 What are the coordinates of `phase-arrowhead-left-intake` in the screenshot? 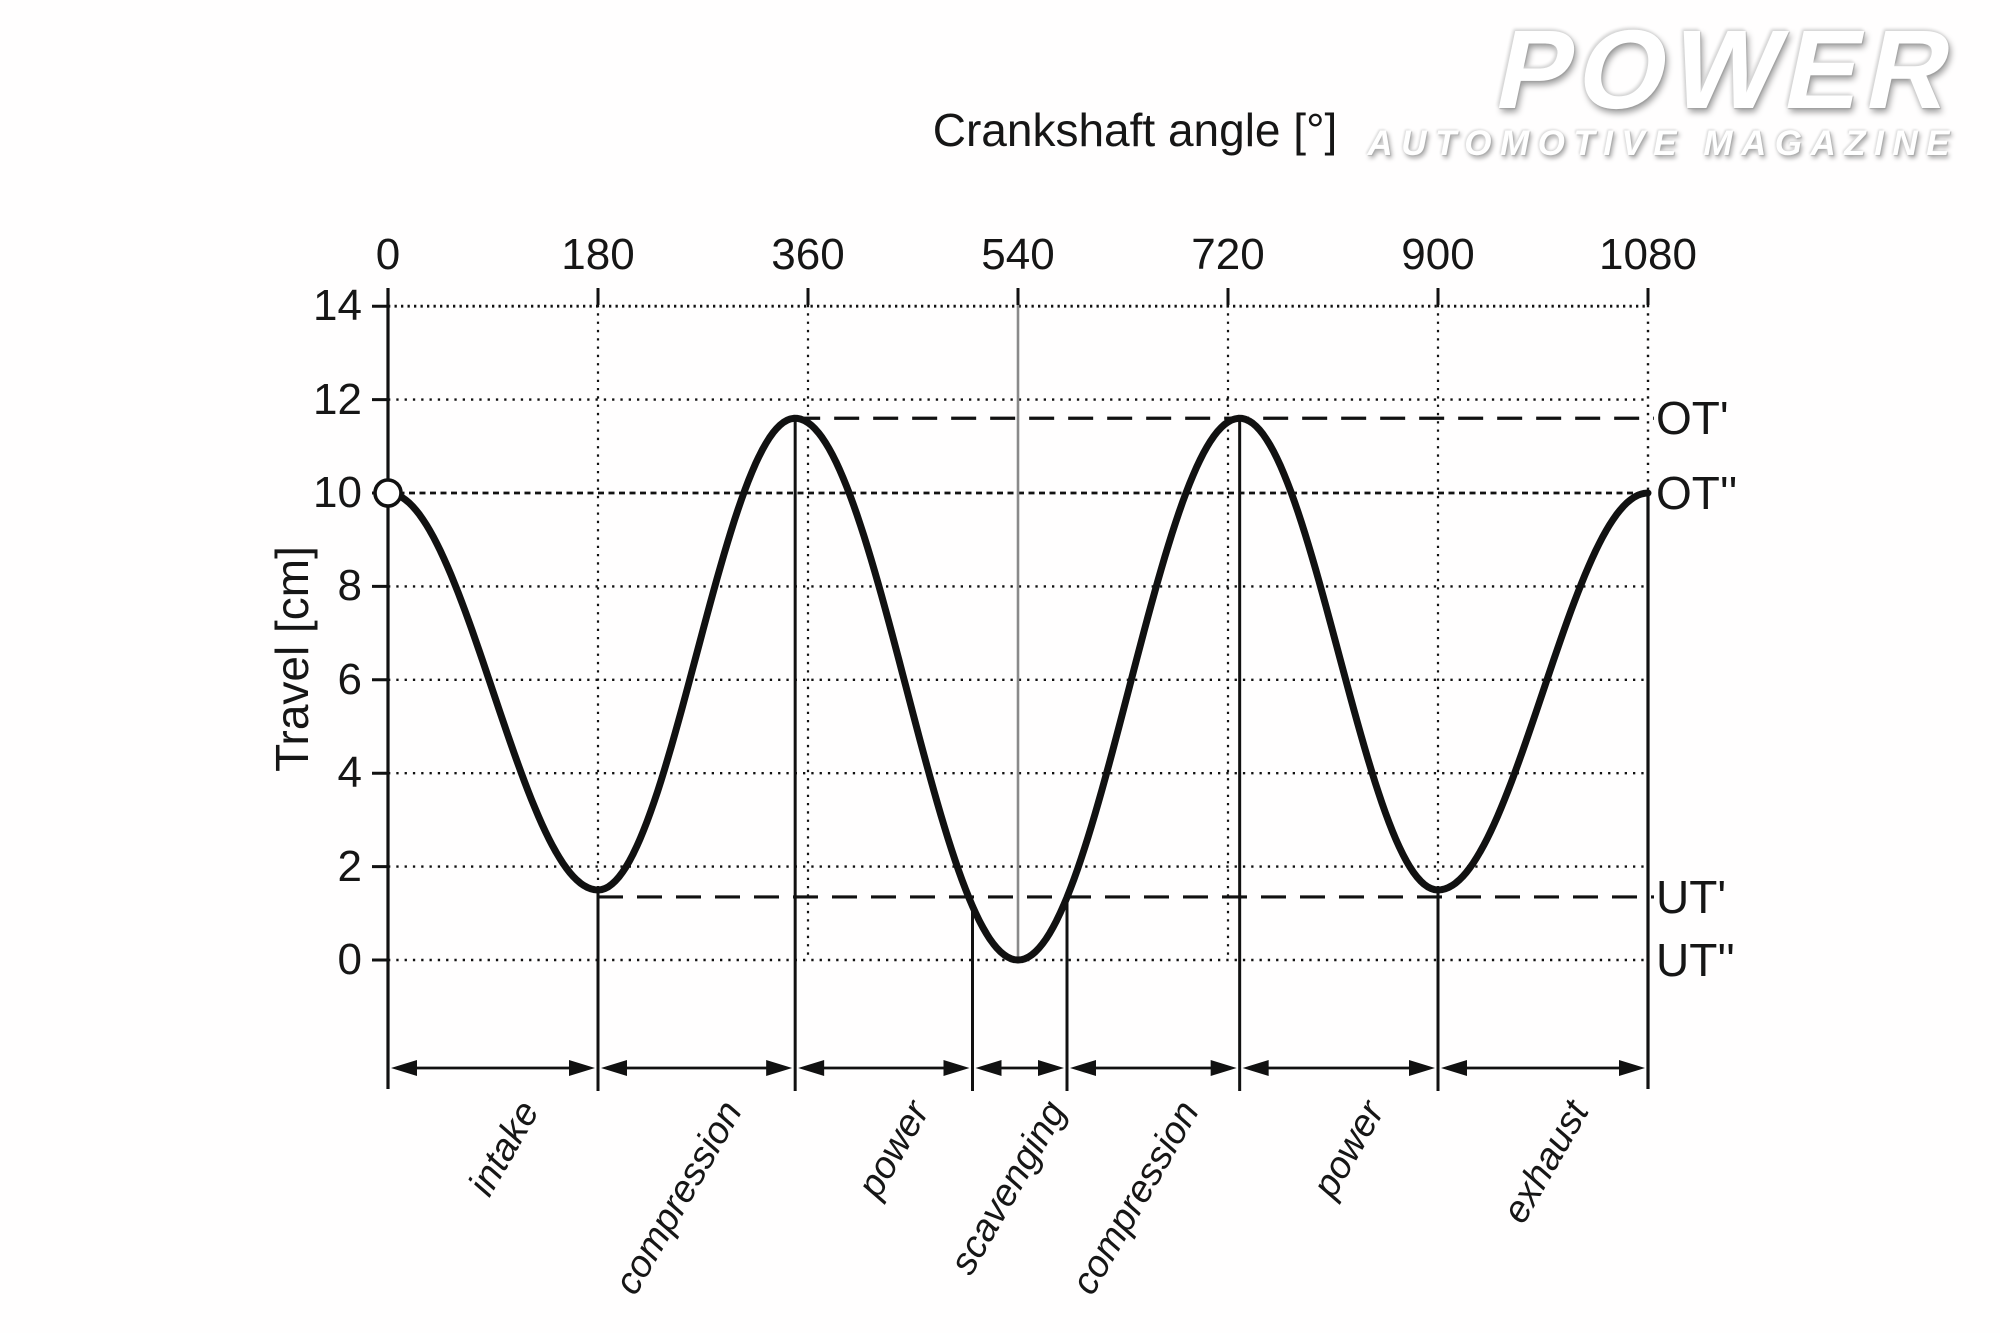 It's located at (404, 1068).